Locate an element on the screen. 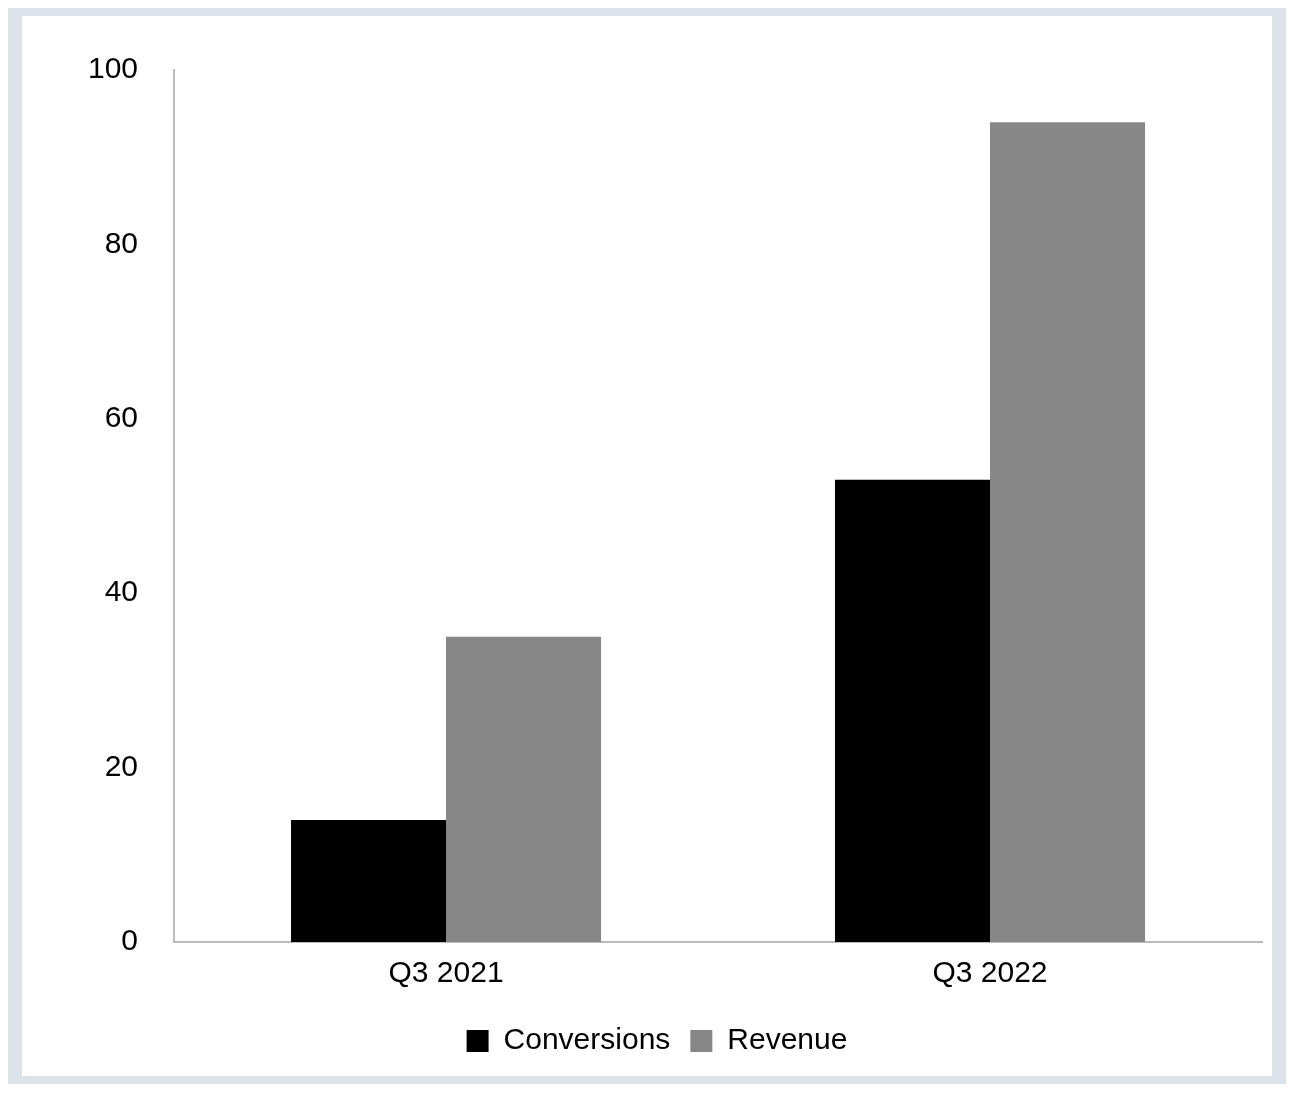 Image resolution: width=1296 pixels, height=1096 pixels. y-tick-label: 80 is located at coordinates (121, 242).